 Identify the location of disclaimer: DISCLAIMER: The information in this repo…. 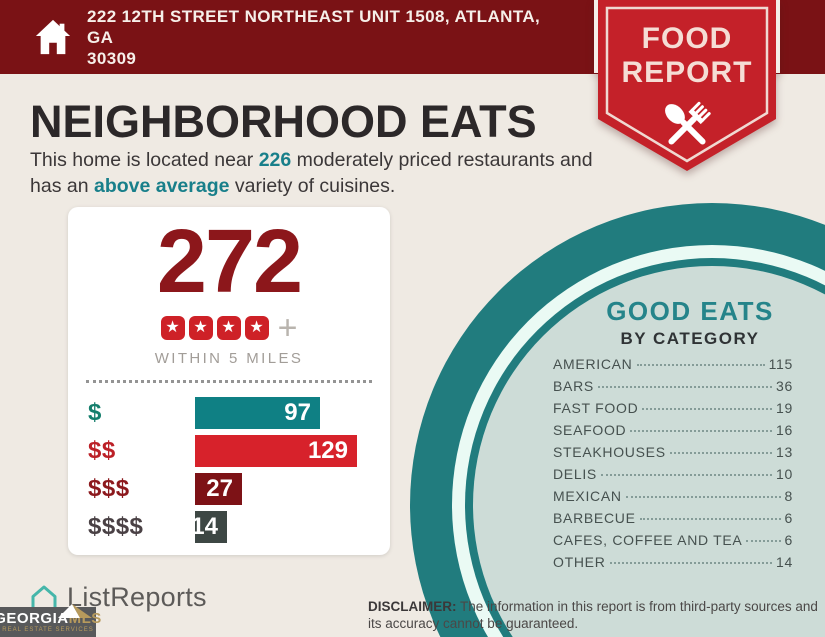
(593, 615).